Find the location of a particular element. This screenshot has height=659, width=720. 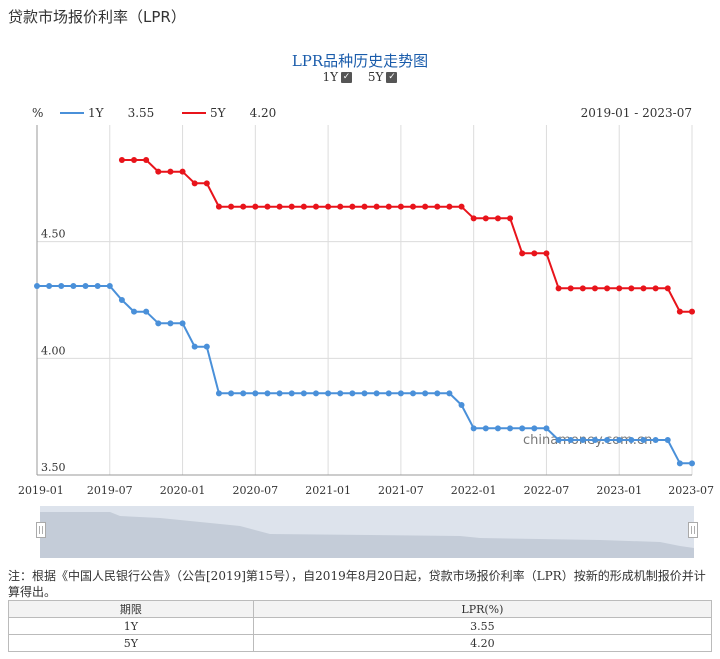

x-tick-label: 2023-01 is located at coordinates (619, 490).